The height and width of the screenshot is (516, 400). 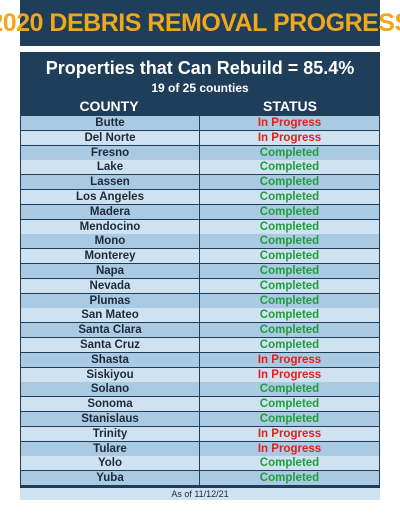 I want to click on table-row: Plumas Completed, so click(x=200, y=301).